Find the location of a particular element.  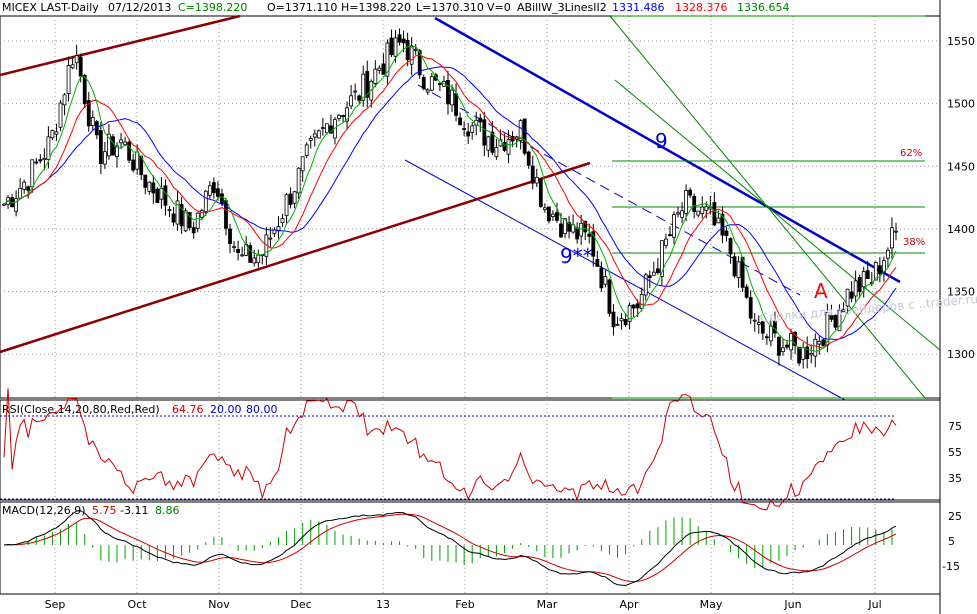

macd-tick-25: 25 is located at coordinates (955, 516).